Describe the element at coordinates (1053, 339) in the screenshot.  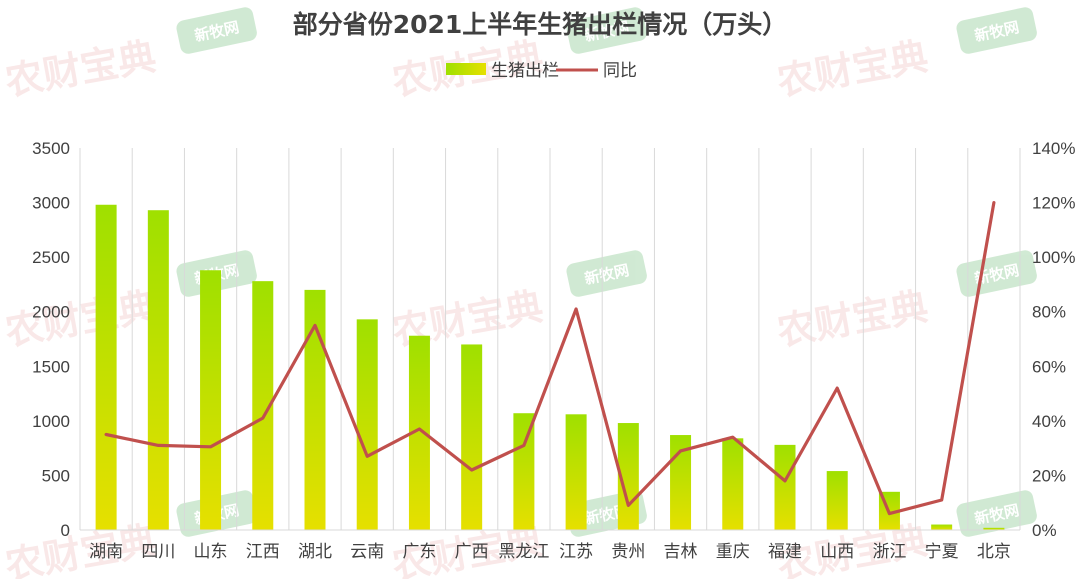
I see `y-axis-right: 0% 20% 40% 60% 80% 100% 120% 140%` at that location.